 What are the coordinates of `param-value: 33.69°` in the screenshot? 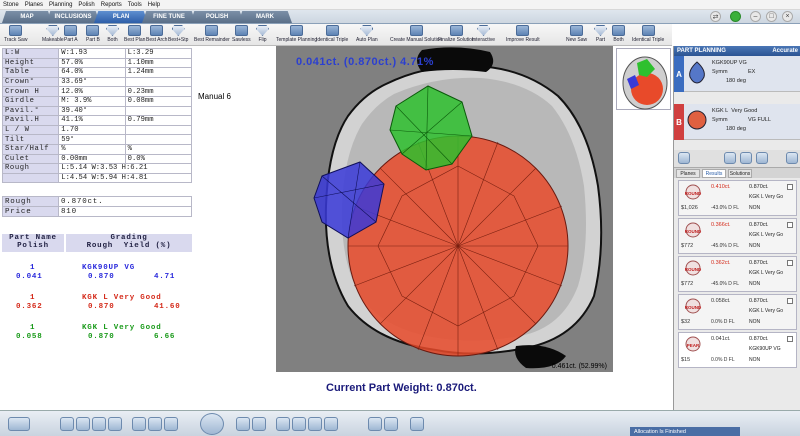 It's located at (92, 82).